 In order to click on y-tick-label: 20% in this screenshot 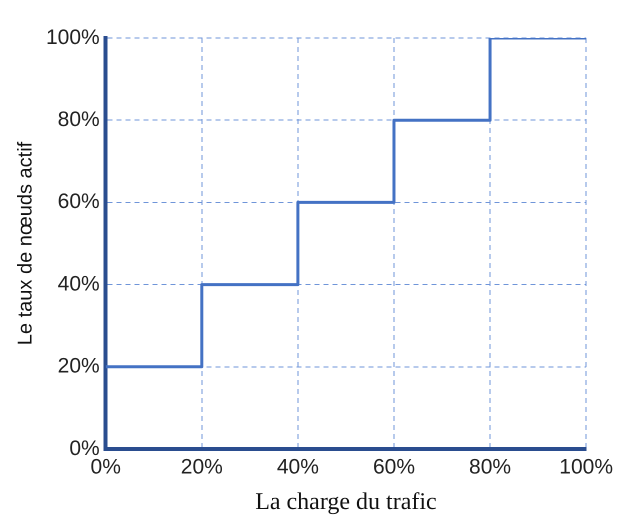, I will do `click(79, 366)`.